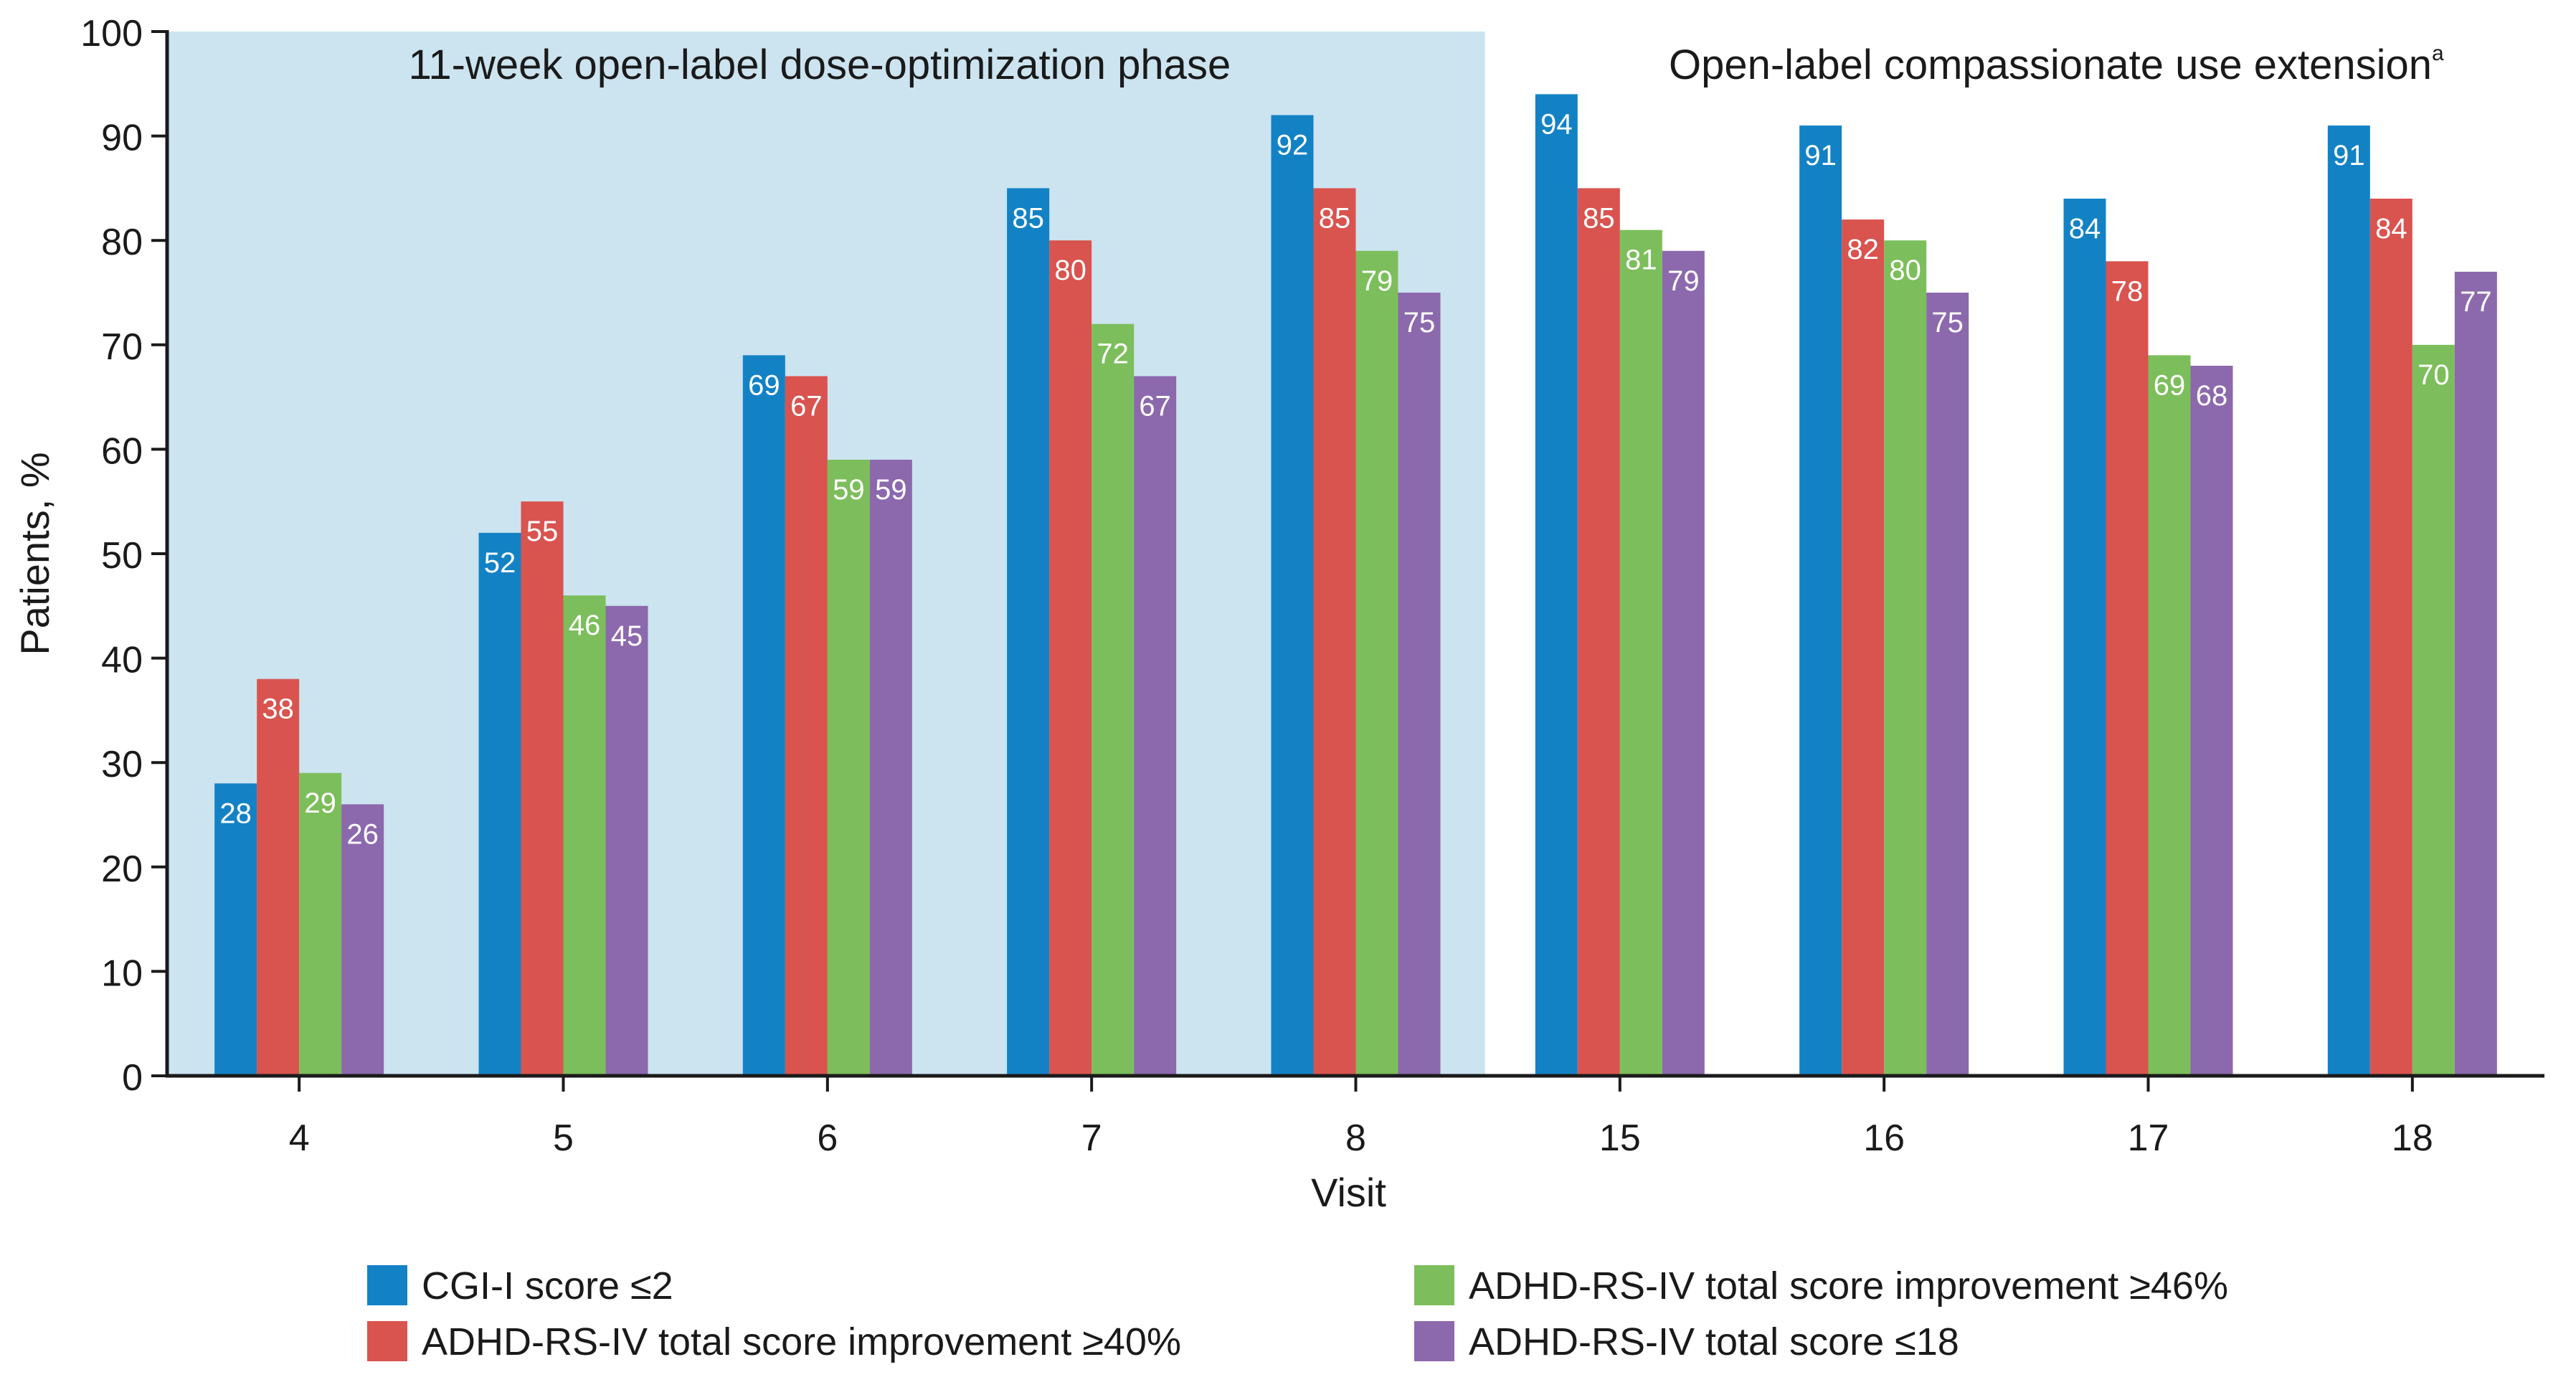 This screenshot has height=1400, width=2576. Describe the element at coordinates (362, 834) in the screenshot. I see `data-label: 26` at that location.